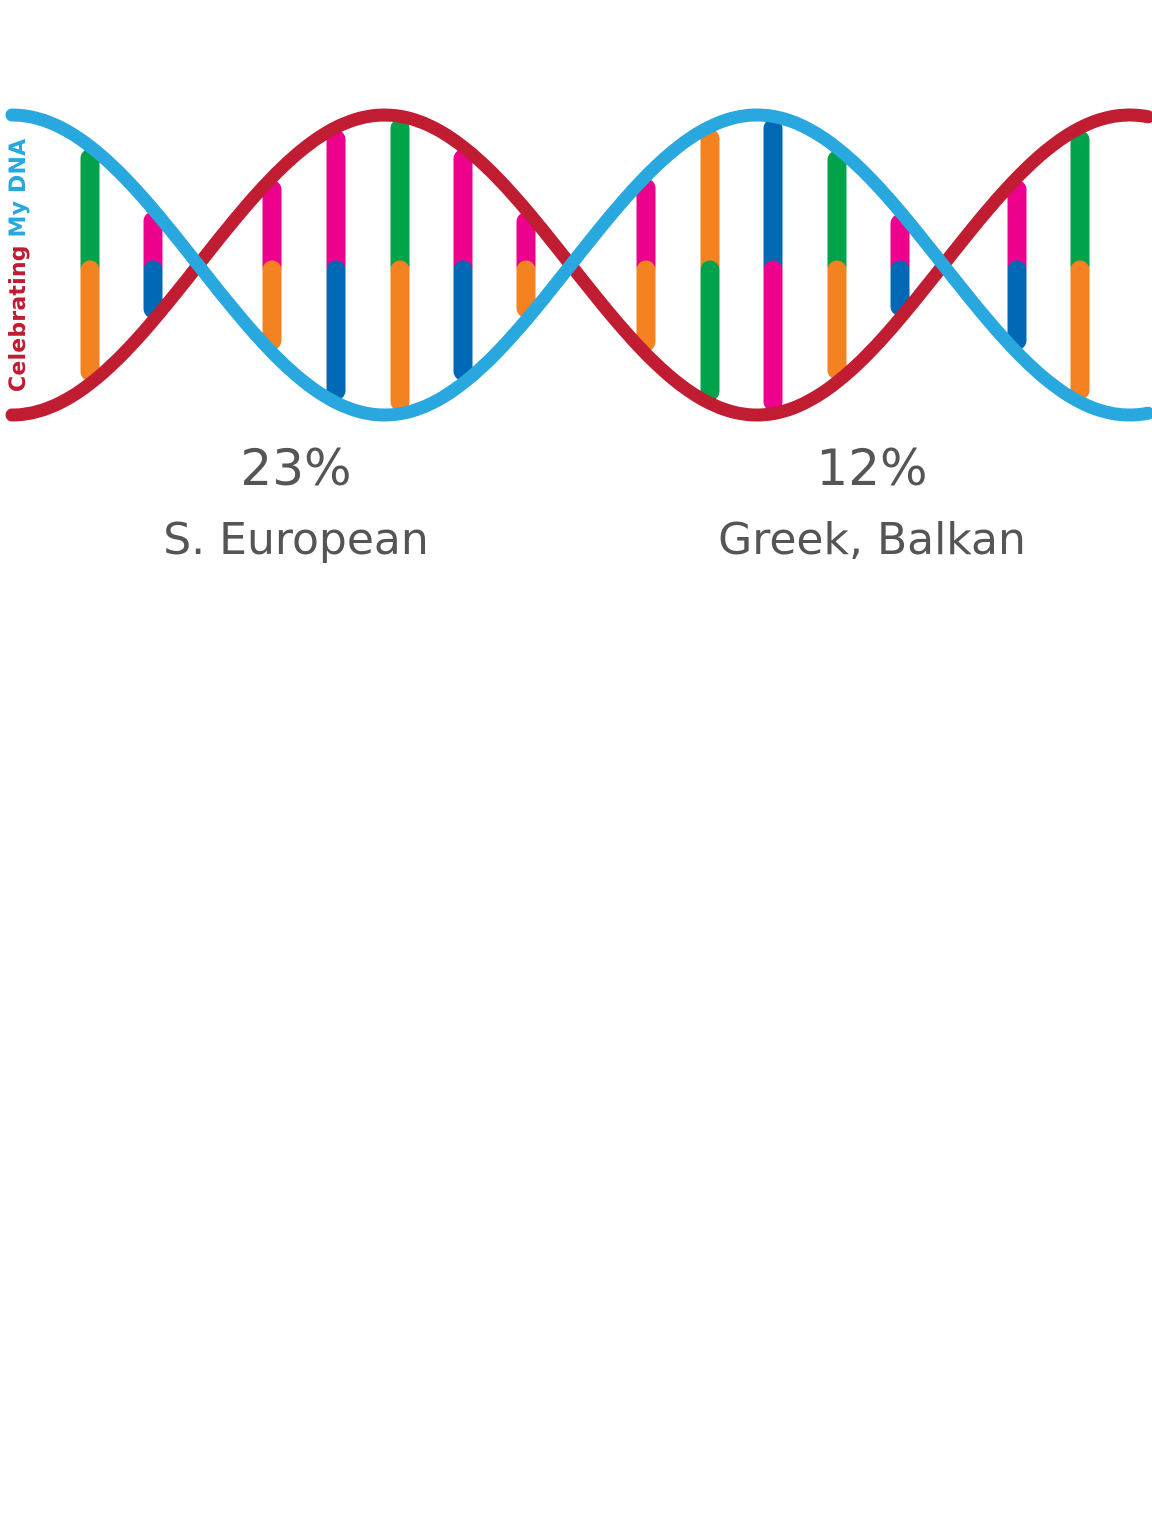 This screenshot has width=1152, height=1536. Describe the element at coordinates (872, 468) in the screenshot. I see `ancestry-percent: 12%` at that location.